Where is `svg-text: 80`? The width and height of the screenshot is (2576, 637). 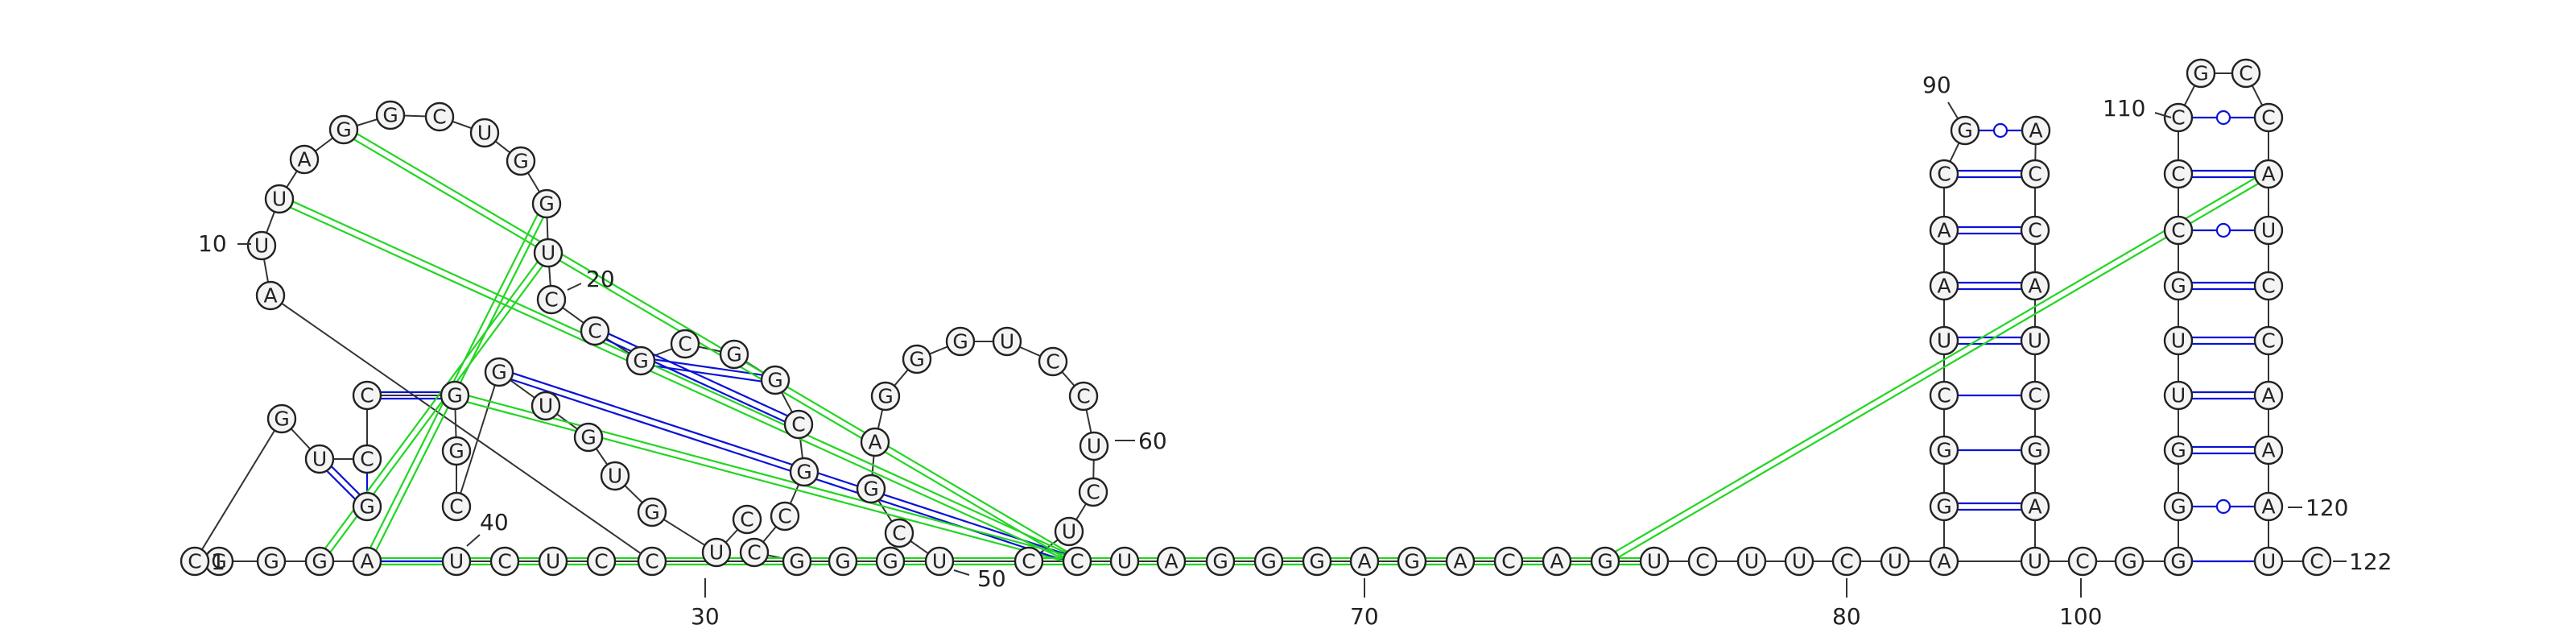
svg-text: 80 is located at coordinates (1847, 617).